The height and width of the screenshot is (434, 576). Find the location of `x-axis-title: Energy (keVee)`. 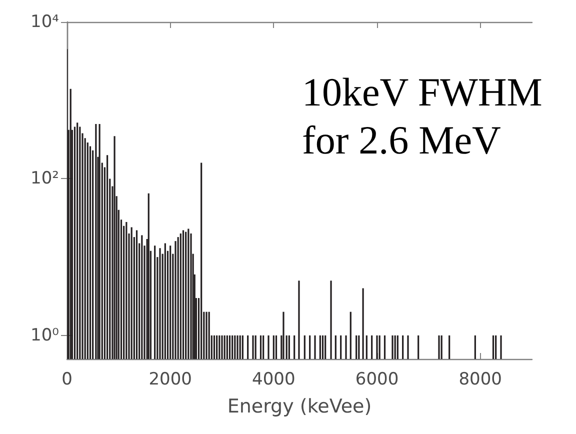

x-axis-title: Energy (keVee) is located at coordinates (299, 407).